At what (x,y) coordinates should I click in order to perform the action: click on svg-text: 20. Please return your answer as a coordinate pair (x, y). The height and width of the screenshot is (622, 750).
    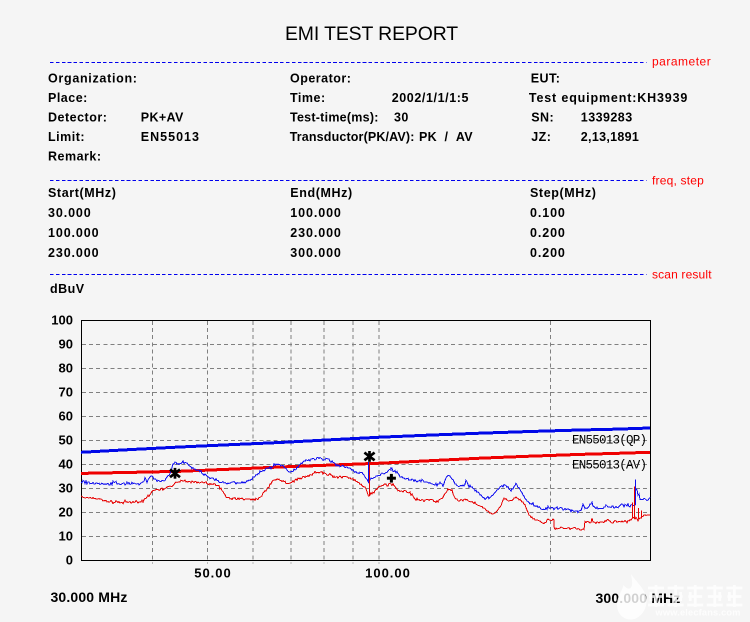
    Looking at the image, I should click on (66, 512).